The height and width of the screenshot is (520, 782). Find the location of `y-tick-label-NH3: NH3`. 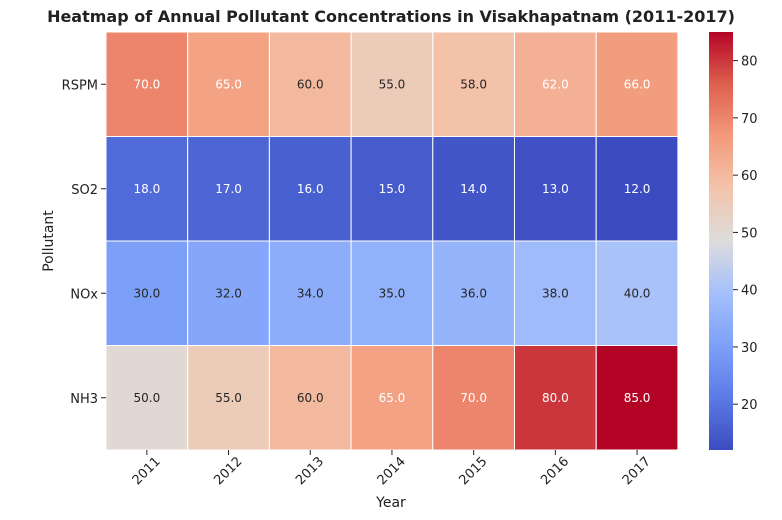

y-tick-label-NH3: NH3 is located at coordinates (84, 399).